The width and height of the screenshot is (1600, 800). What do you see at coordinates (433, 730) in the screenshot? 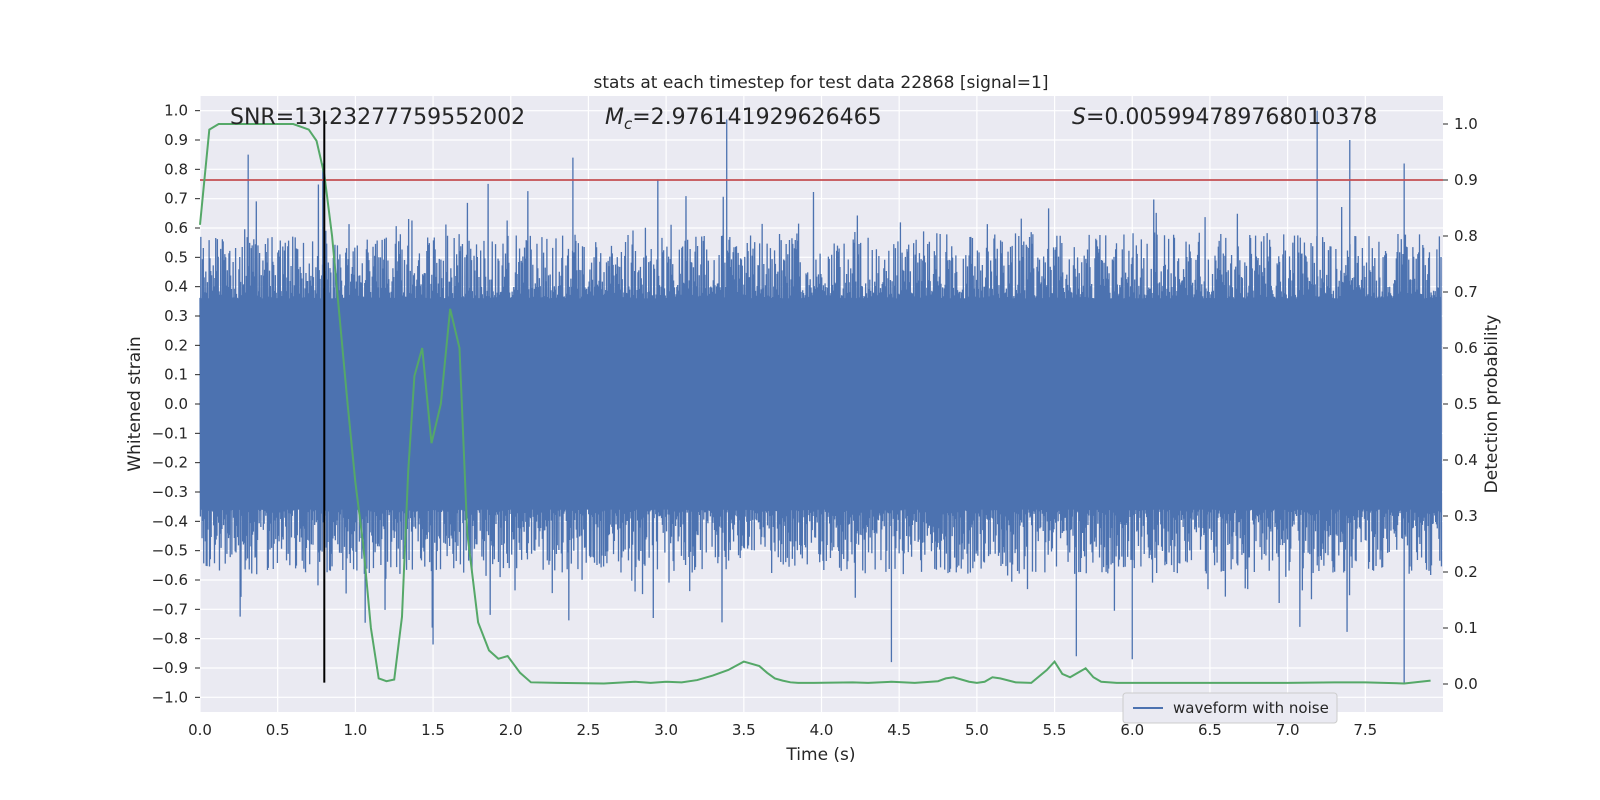
I see `x-tick-label: 1.5` at bounding box center [433, 730].